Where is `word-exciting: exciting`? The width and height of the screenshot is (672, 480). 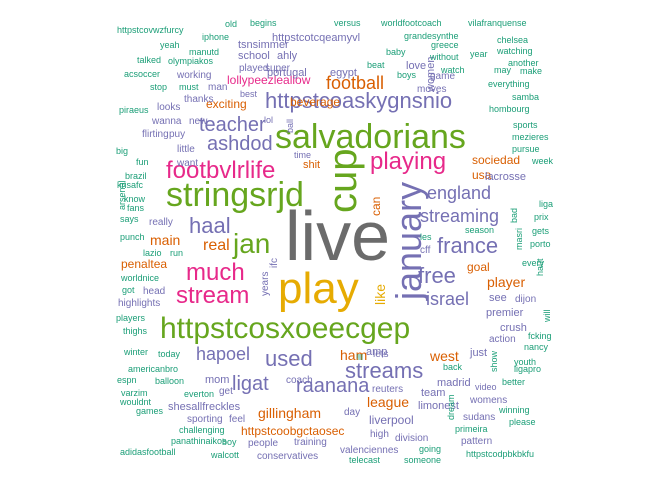
word-exciting: exciting is located at coordinates (226, 104).